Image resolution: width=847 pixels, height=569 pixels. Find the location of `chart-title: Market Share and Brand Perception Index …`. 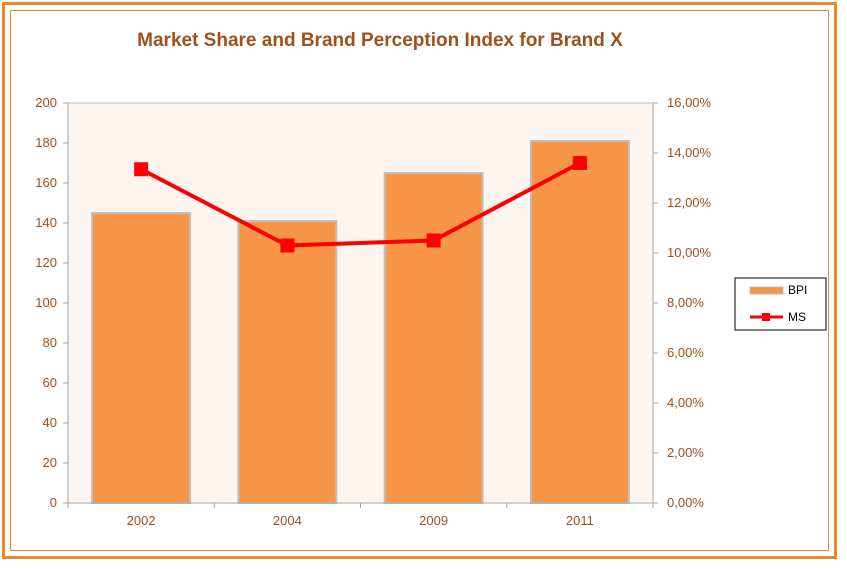

chart-title: Market Share and Brand Perception Index … is located at coordinates (380, 40).